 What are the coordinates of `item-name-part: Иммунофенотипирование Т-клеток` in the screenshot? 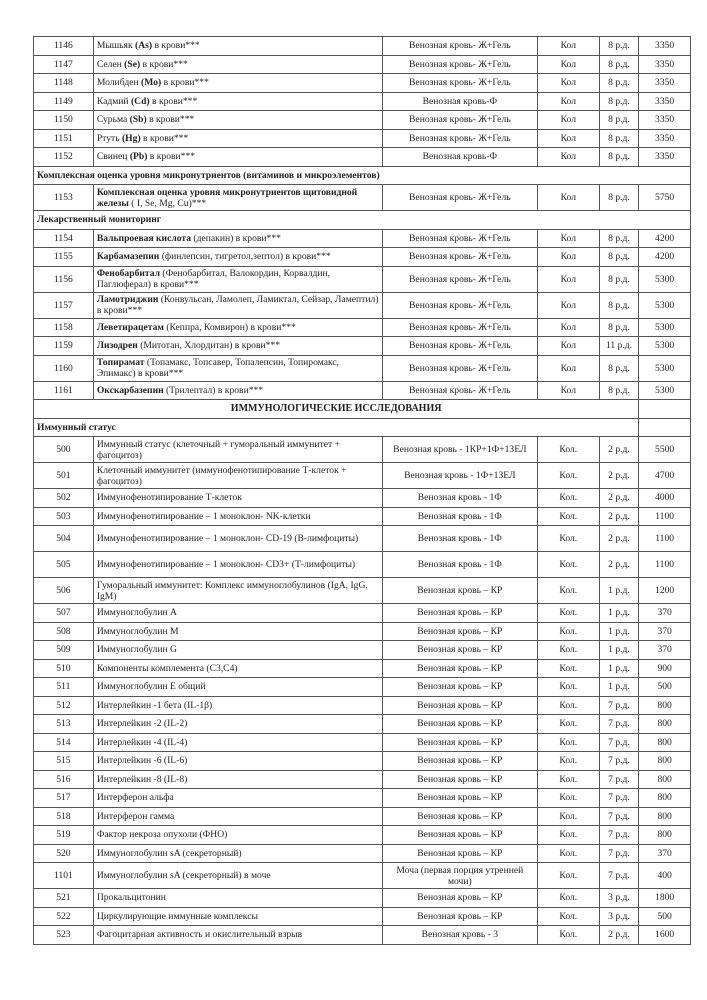 It's located at (169, 498).